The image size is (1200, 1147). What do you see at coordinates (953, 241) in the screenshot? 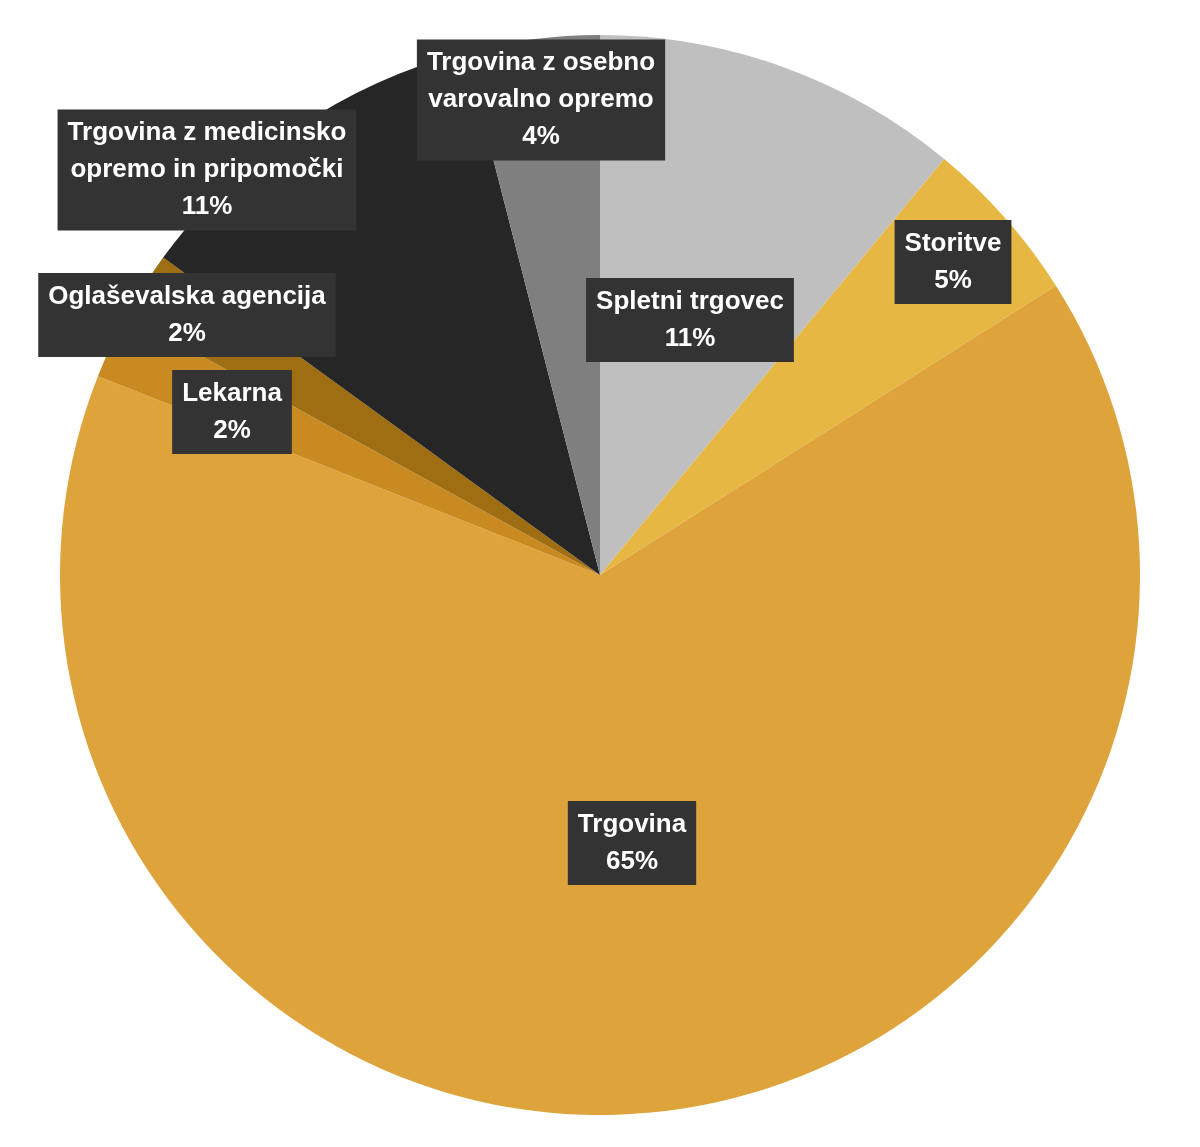
I see `slice-label: Storitve` at bounding box center [953, 241].